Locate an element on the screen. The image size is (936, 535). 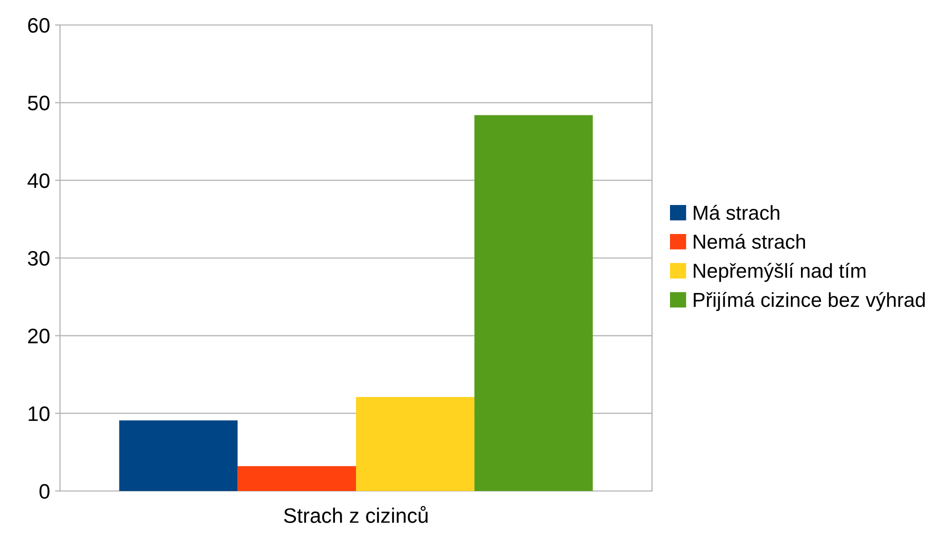
y-tick-label: 30 is located at coordinates (39, 258).